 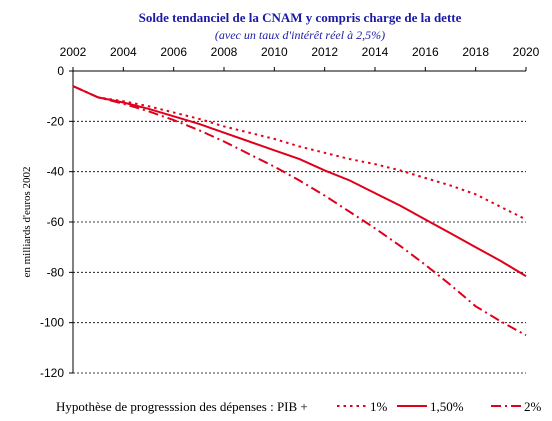 I want to click on x-tick-label: 2014, so click(x=375, y=52).